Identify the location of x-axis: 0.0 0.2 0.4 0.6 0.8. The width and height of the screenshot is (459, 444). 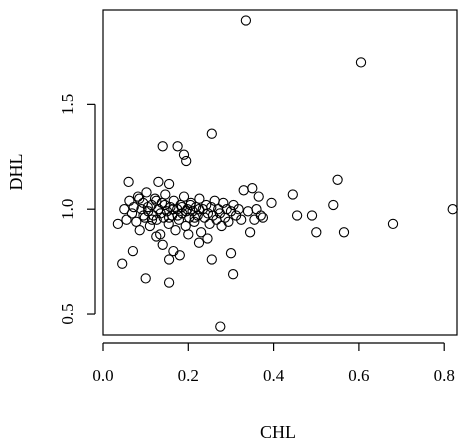
(273, 363).